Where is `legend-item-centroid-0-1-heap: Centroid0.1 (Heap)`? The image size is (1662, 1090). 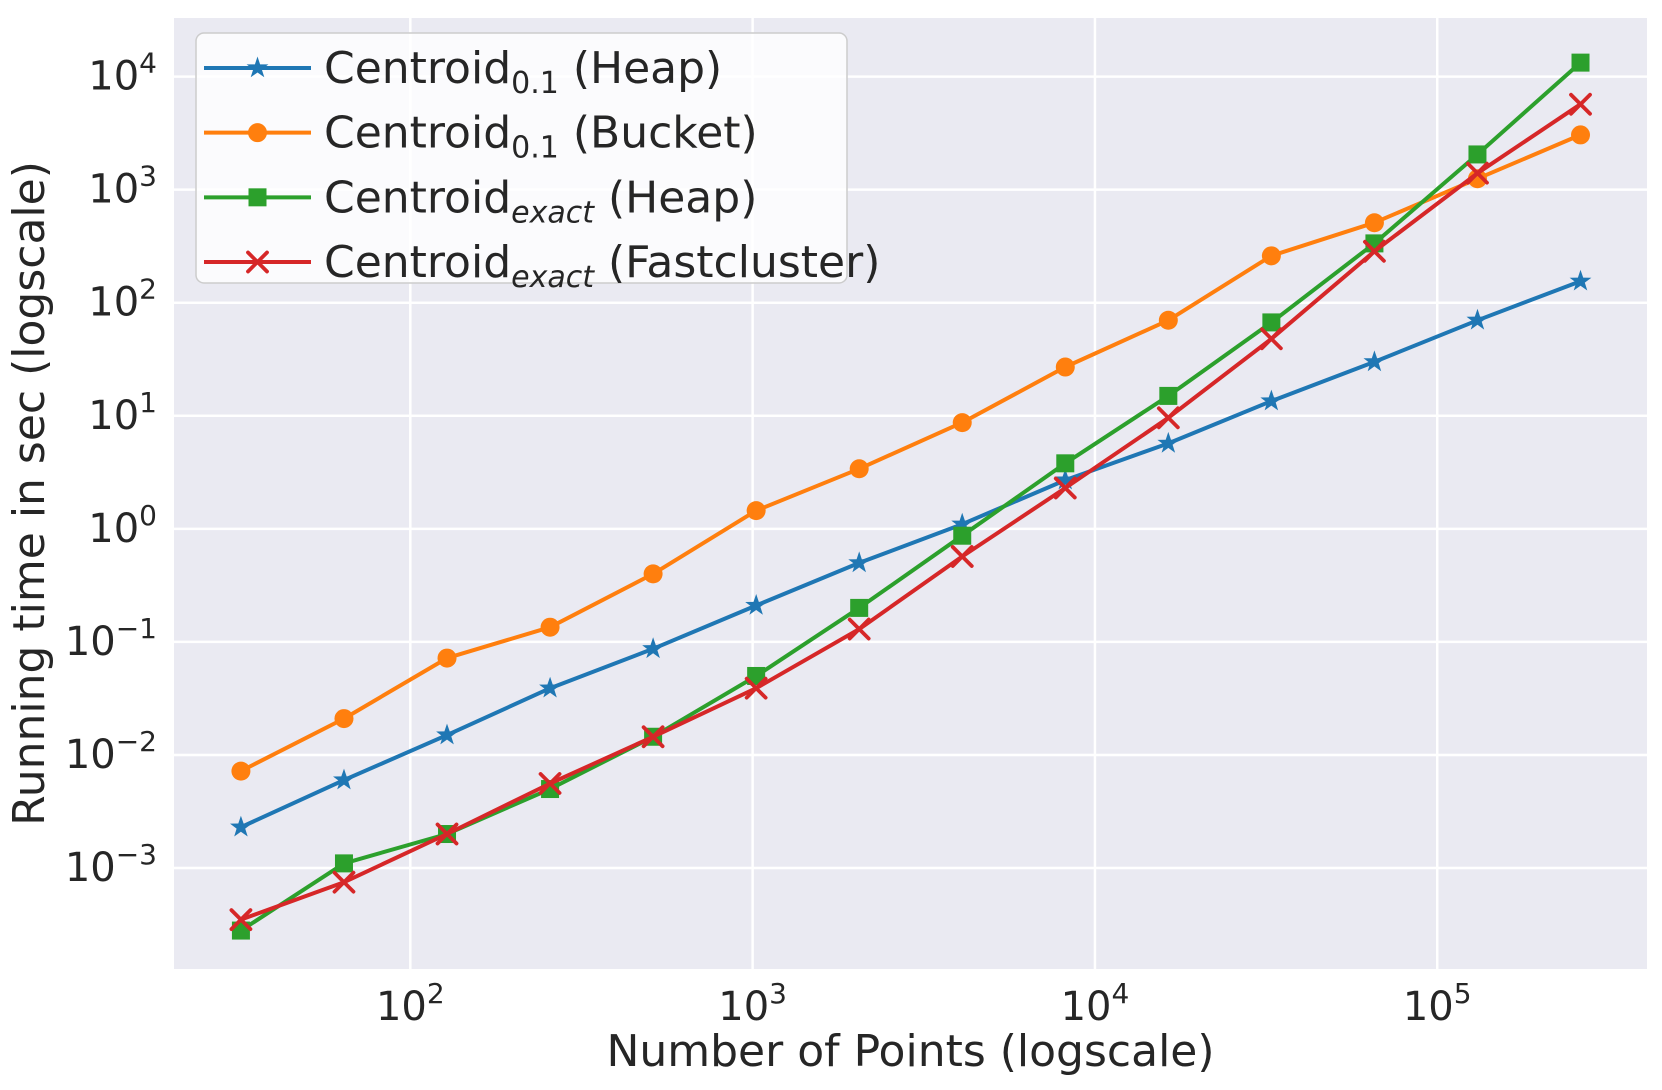
legend-item-centroid-0-1-heap: Centroid0.1 (Heap) is located at coordinates (463, 72).